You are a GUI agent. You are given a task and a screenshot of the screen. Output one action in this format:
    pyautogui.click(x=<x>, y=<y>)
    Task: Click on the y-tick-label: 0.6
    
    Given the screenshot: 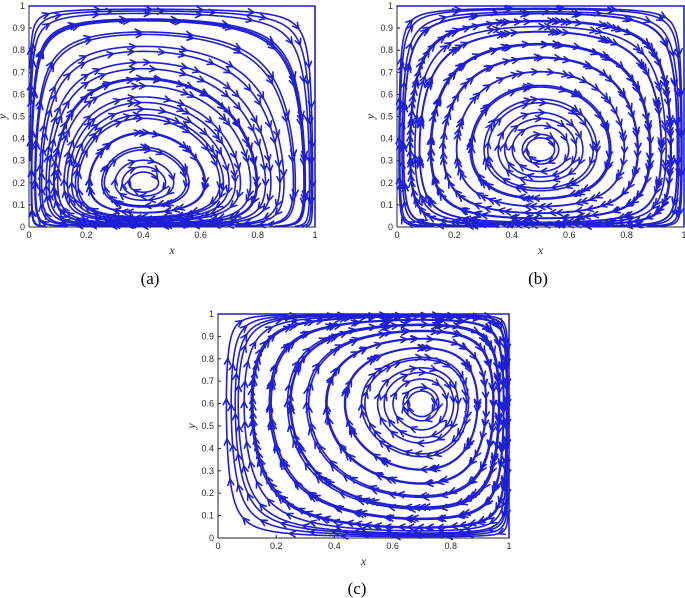 What is the action you would take?
    pyautogui.click(x=386, y=94)
    